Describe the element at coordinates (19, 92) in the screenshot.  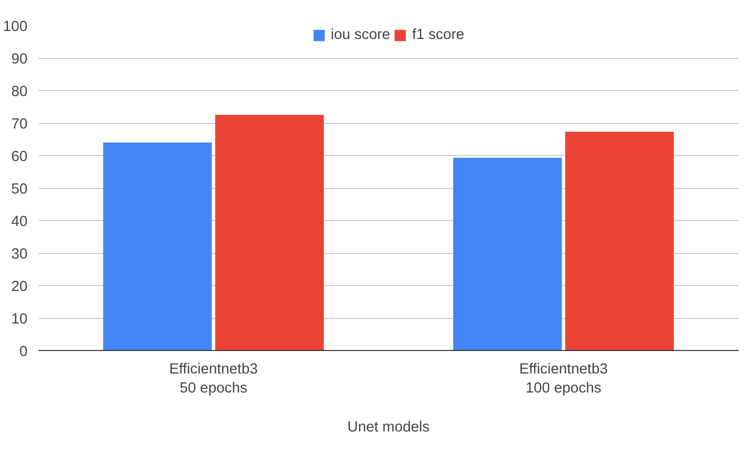
I see `y-tick-label: 80` at that location.